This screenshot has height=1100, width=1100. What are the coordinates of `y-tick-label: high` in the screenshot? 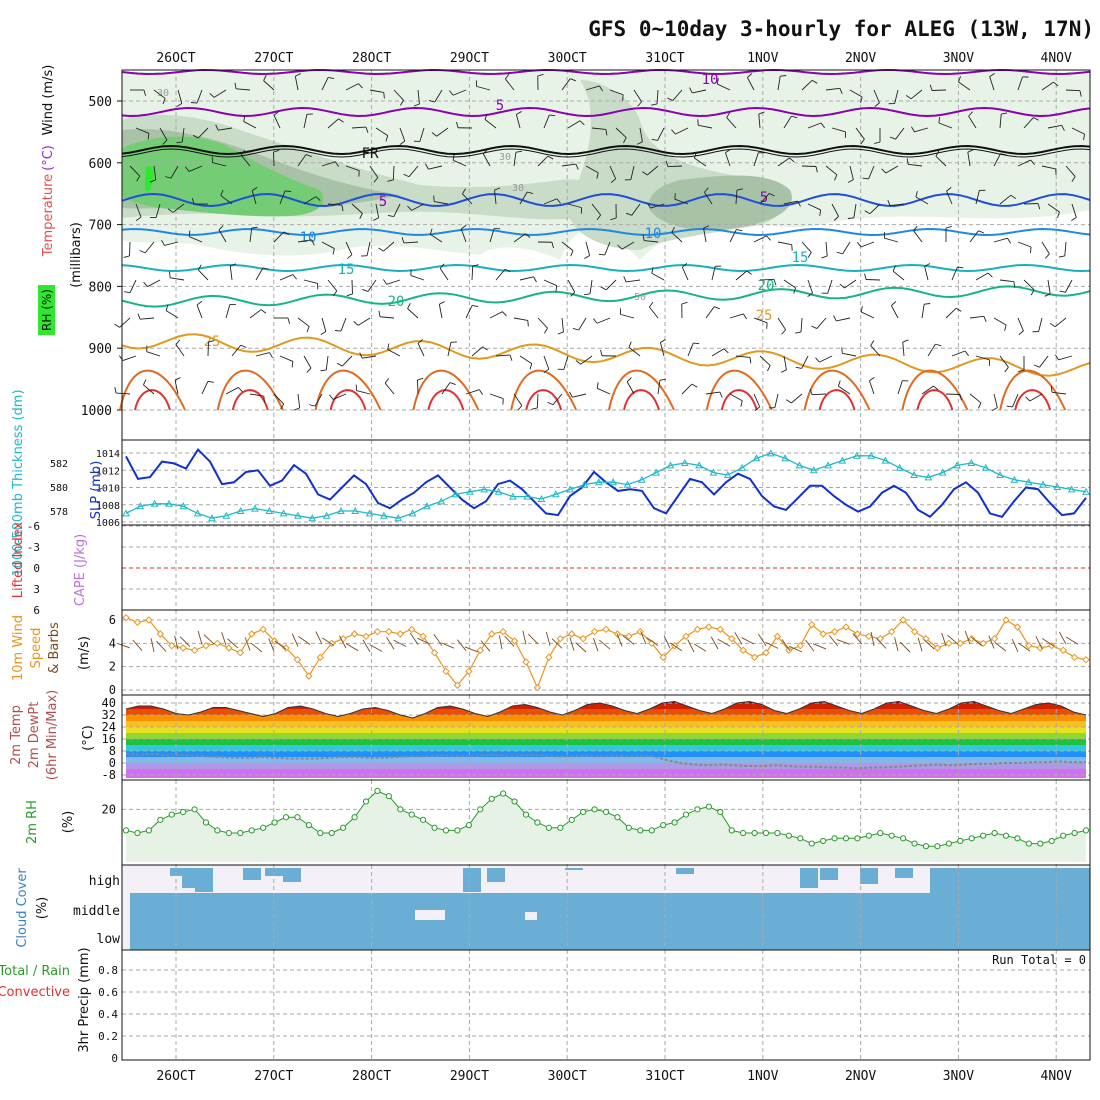 It's located at (104, 881).